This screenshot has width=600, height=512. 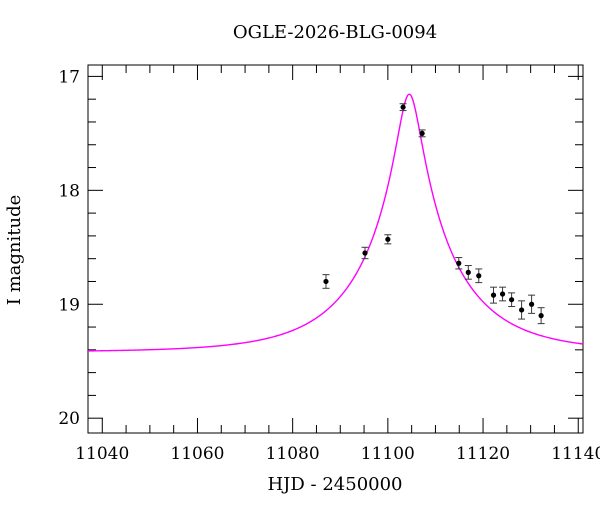 What do you see at coordinates (69, 419) in the screenshot?
I see `y-tick-label: 20` at bounding box center [69, 419].